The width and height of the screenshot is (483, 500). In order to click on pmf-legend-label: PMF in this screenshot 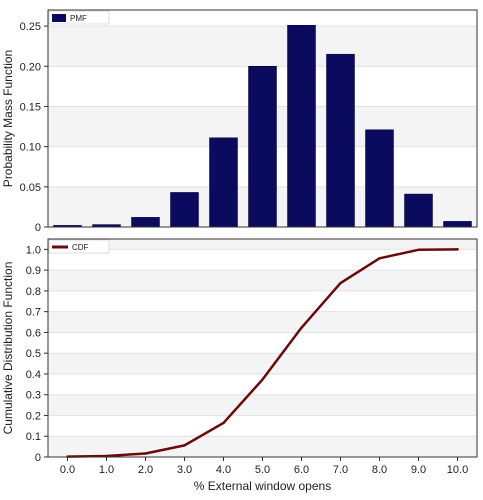, I will do `click(78, 18)`.